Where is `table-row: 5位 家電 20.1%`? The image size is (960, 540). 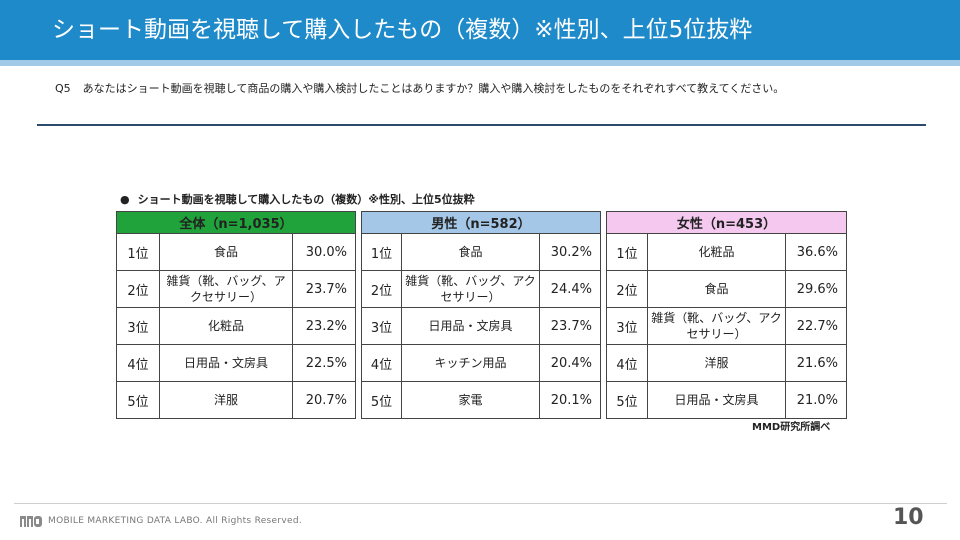 table-row: 5位 家電 20.1% is located at coordinates (481, 400).